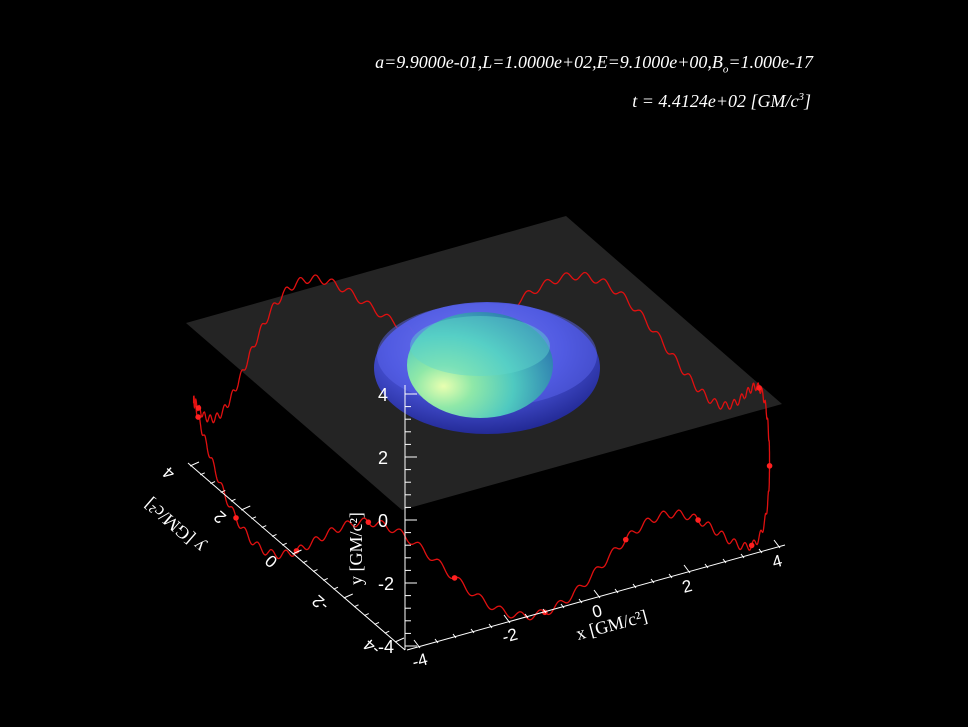 This screenshot has width=968, height=727. Describe the element at coordinates (801, 97) in the screenshot. I see `time-superscript: 3` at that location.